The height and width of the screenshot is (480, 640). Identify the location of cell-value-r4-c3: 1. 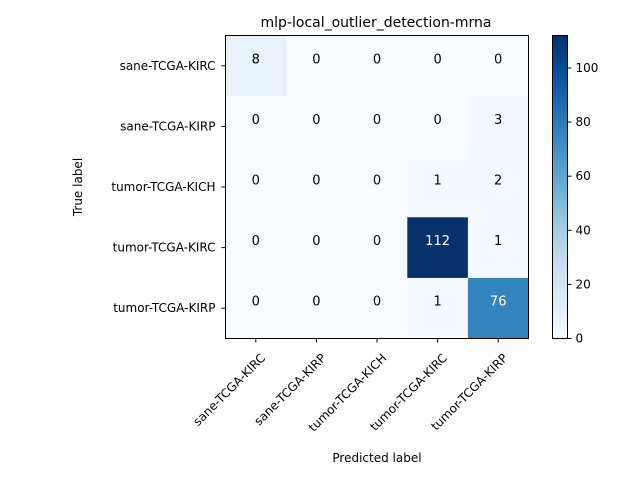
(437, 302).